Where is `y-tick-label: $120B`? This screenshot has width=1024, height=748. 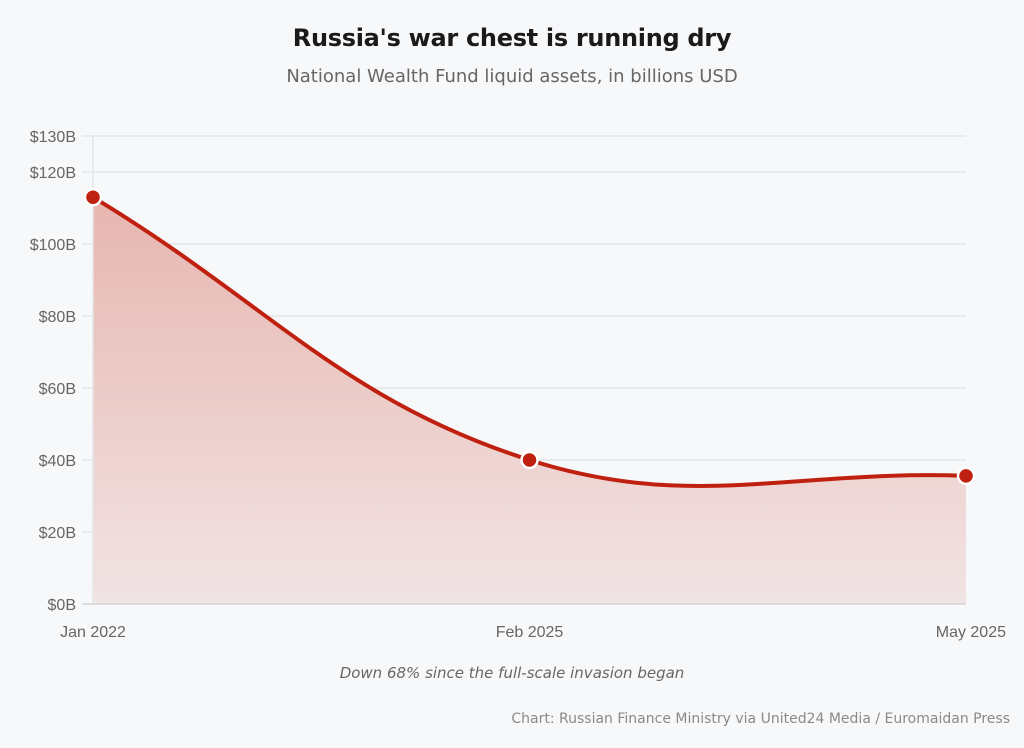 y-tick-label: $120B is located at coordinates (53, 173).